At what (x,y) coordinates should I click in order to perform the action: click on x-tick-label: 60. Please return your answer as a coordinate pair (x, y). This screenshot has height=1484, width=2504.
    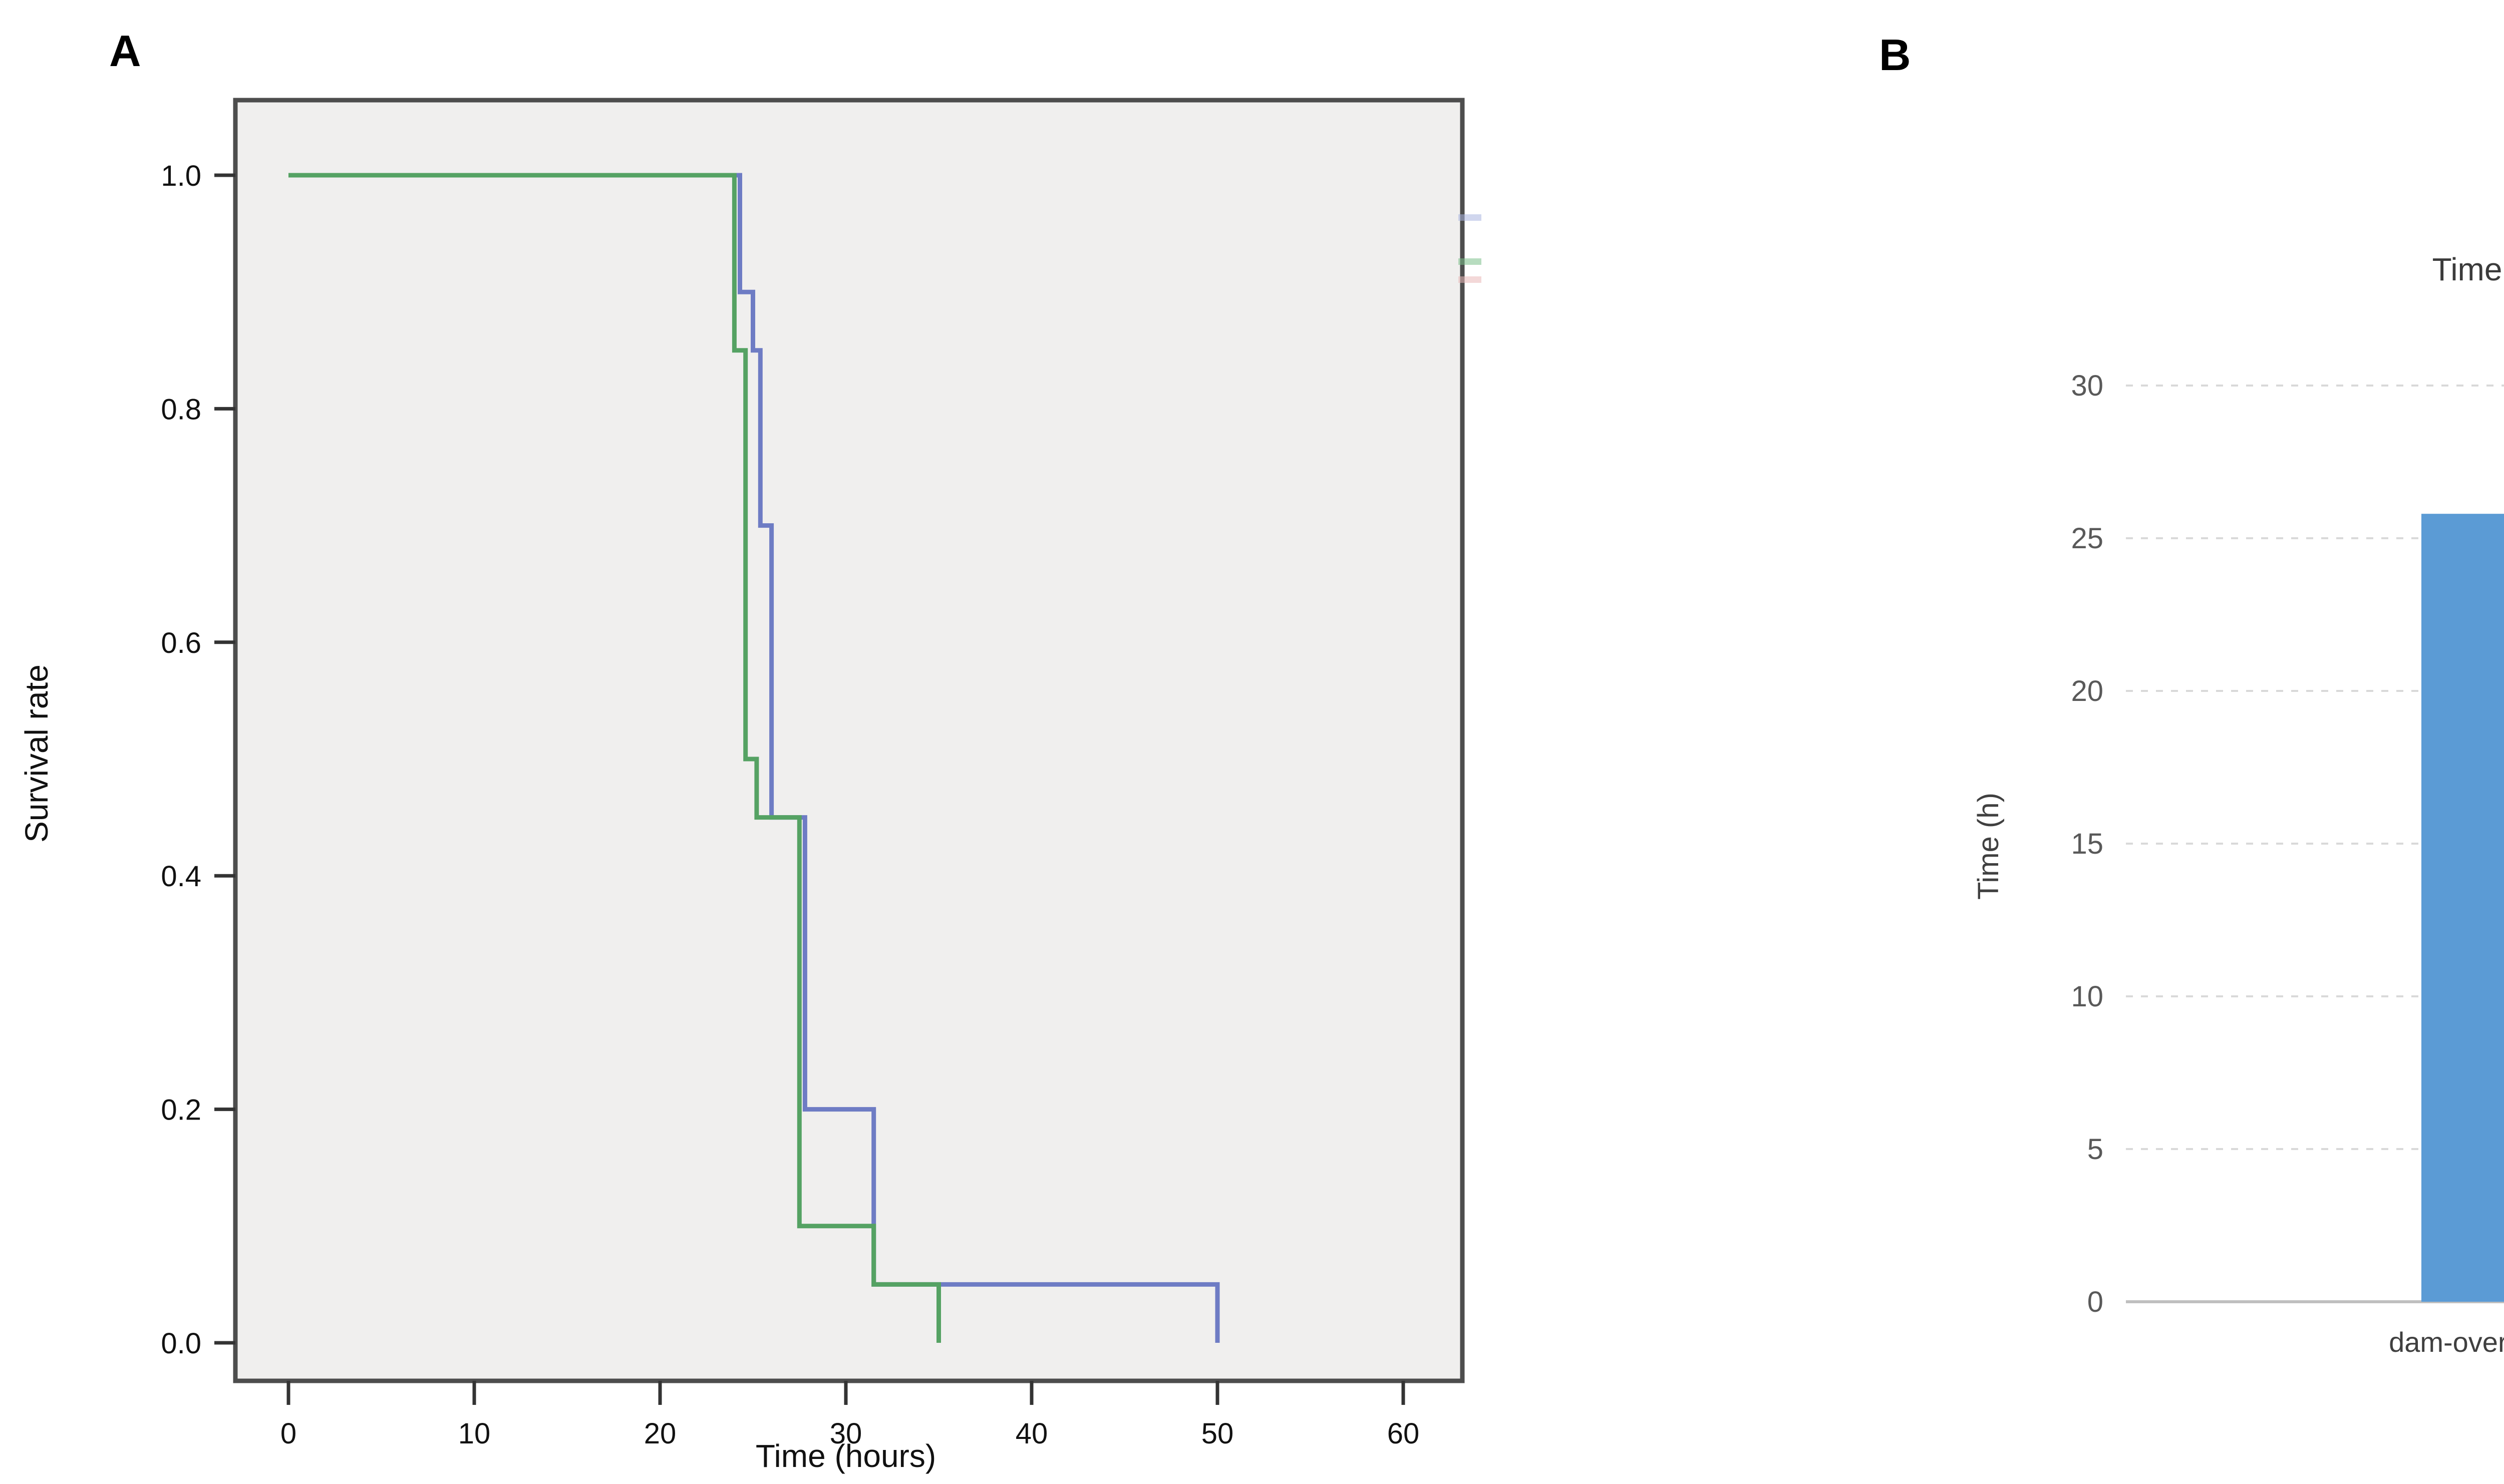
    Looking at the image, I should click on (1404, 1433).